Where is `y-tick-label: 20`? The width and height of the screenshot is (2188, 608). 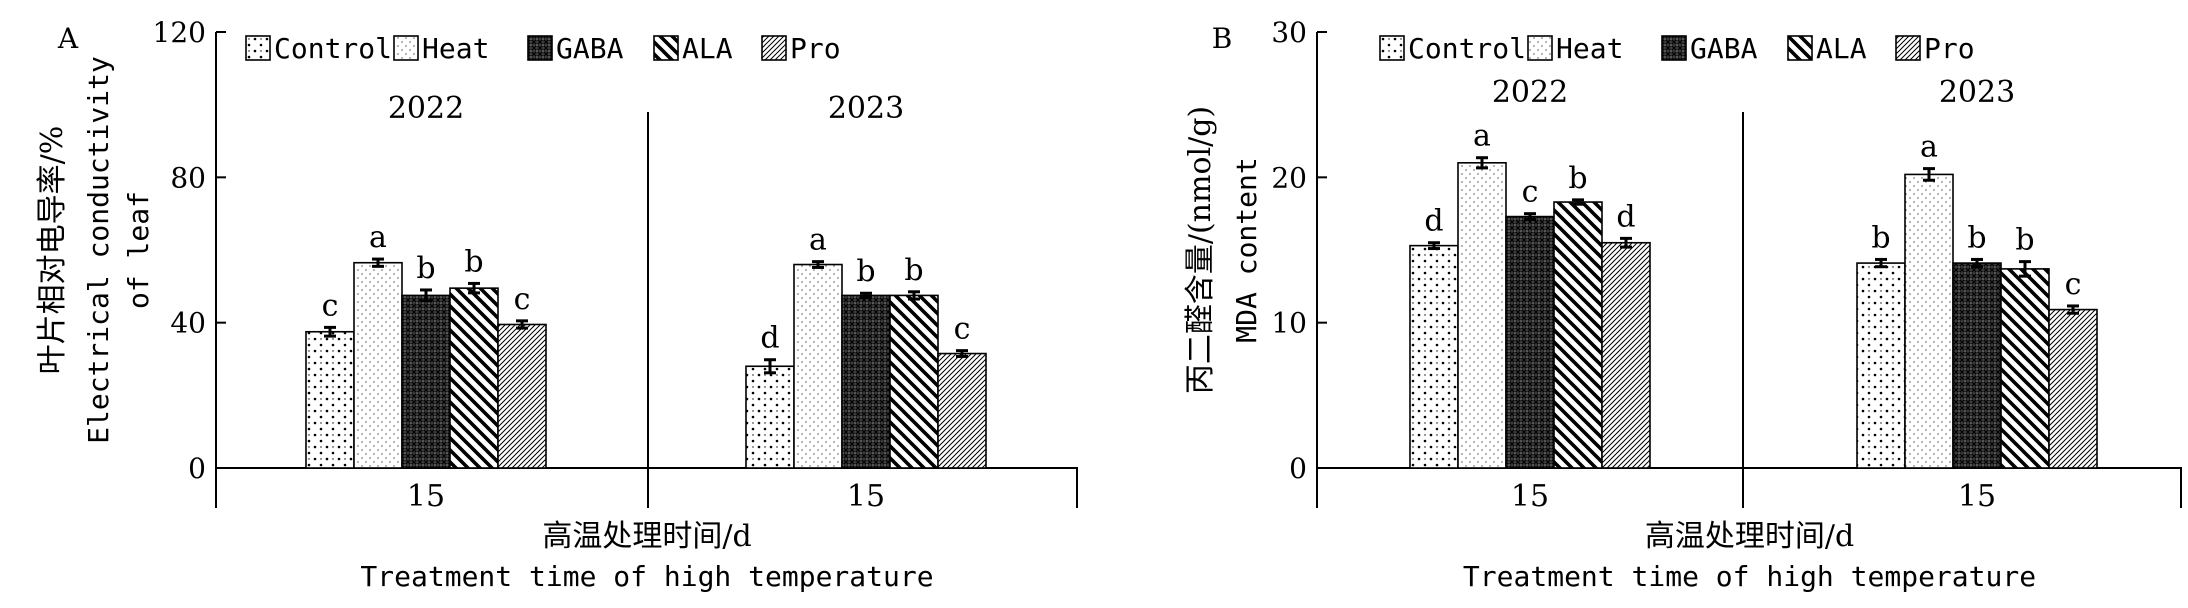 y-tick-label: 20 is located at coordinates (1289, 177).